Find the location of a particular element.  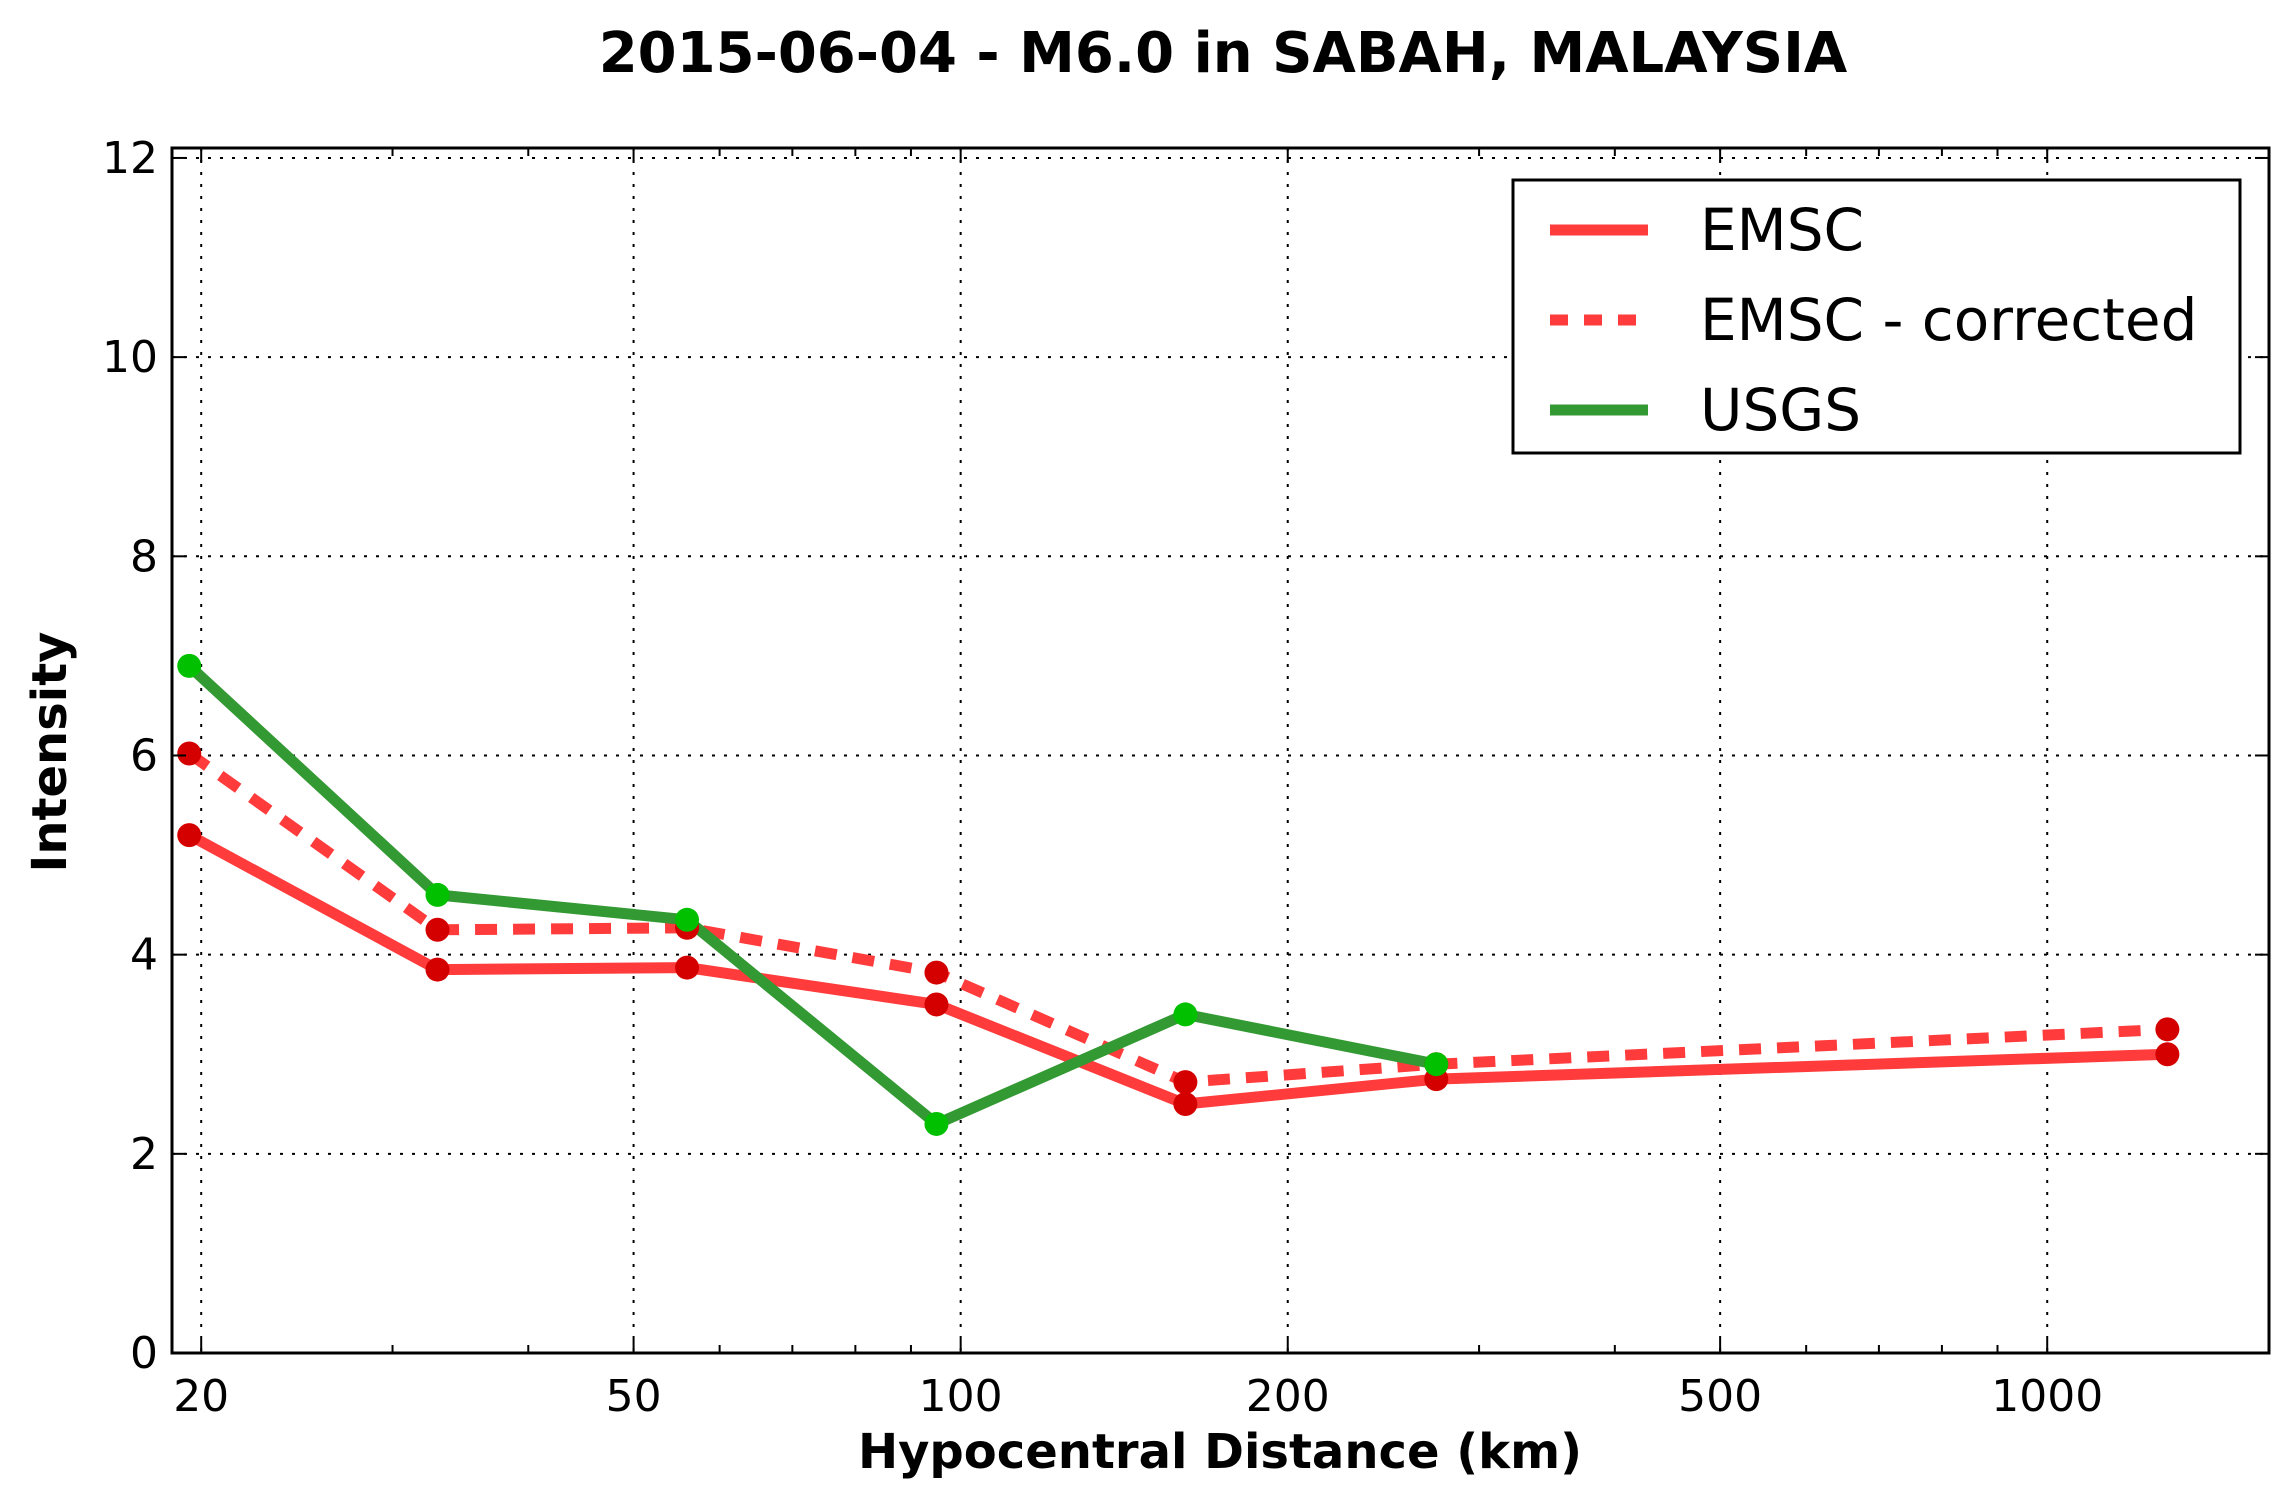

y-tick-label: 2 is located at coordinates (144, 1154).